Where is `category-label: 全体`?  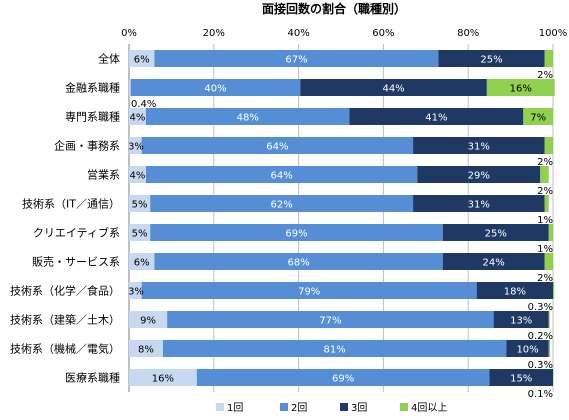 category-label: 全体 is located at coordinates (109, 59).